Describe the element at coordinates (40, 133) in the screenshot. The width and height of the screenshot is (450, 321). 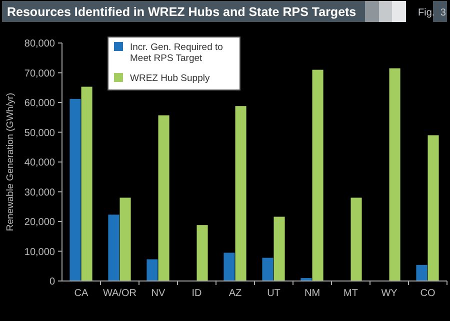
I see `y-tick-label: 50,000` at that location.